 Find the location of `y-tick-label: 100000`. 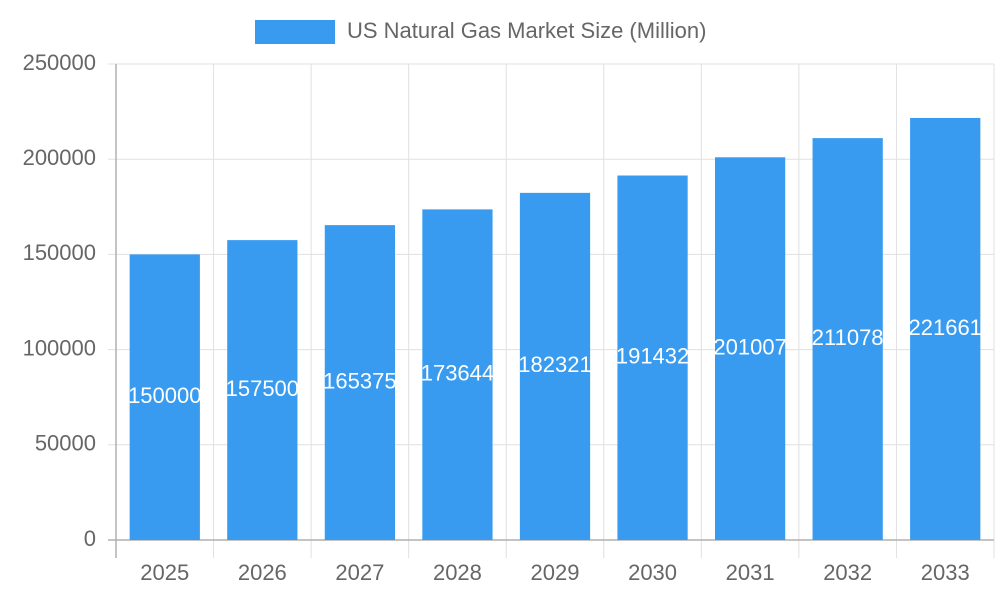

y-tick-label: 100000 is located at coordinates (59, 347).